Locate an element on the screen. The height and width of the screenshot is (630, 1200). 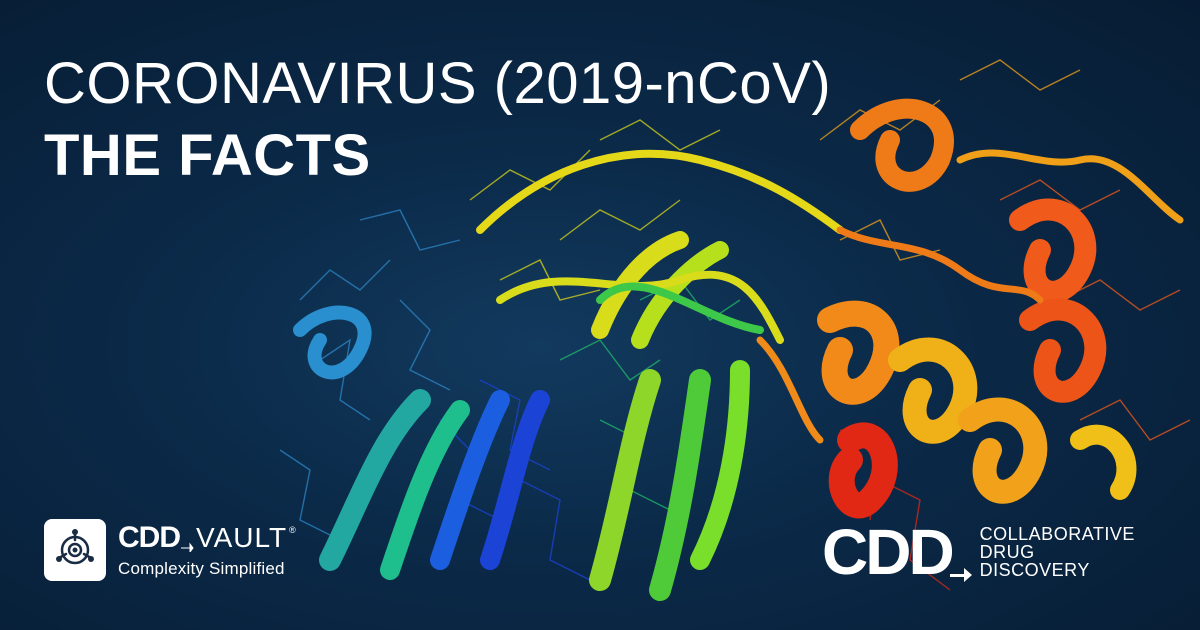
headline-line-2: THE FACTS is located at coordinates (207, 155).